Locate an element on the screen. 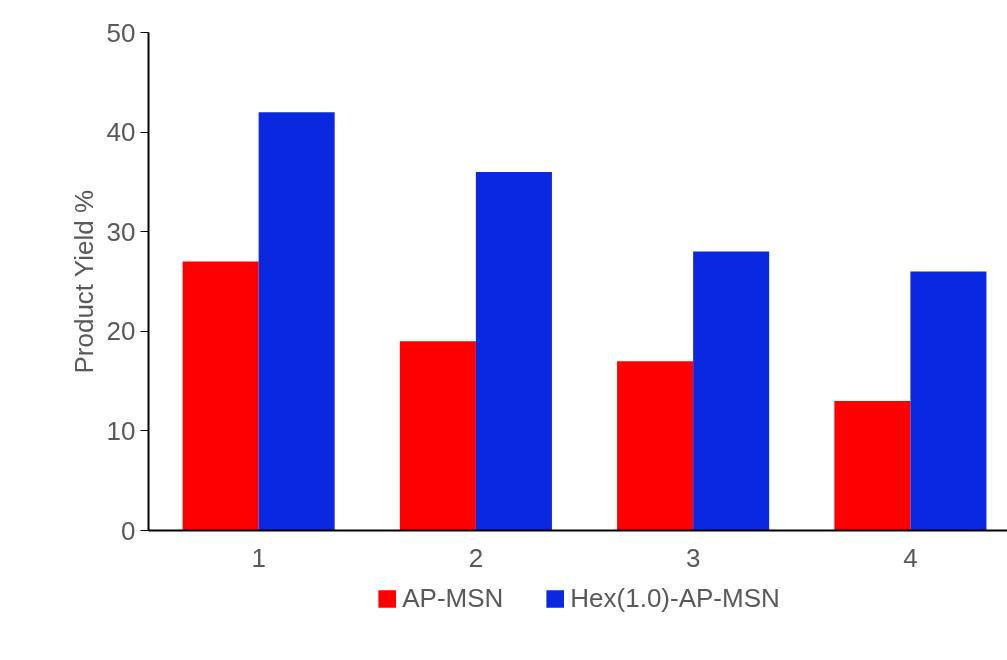  x-tick-label: 3 is located at coordinates (693, 557).